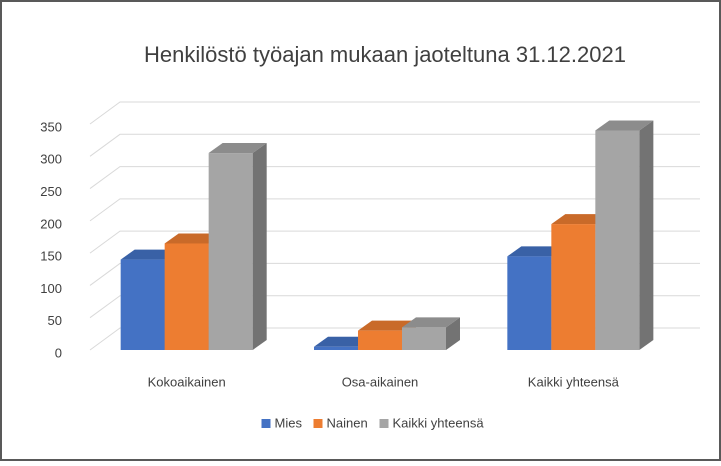  I want to click on y-tick-label: 0, so click(58, 352).